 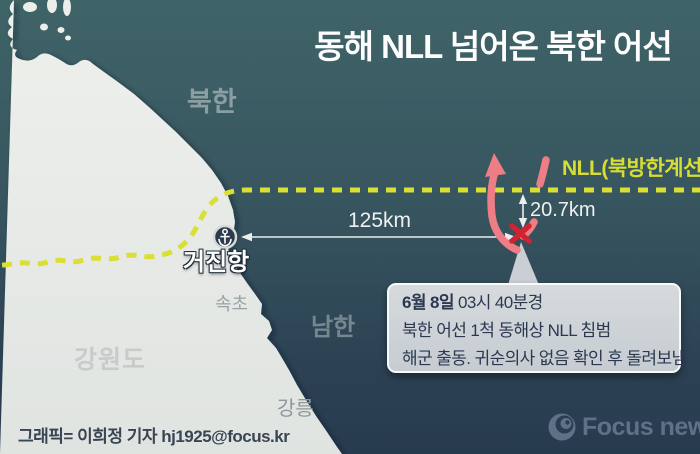 I want to click on label-gangwon-province: 강원도, so click(x=110, y=360).